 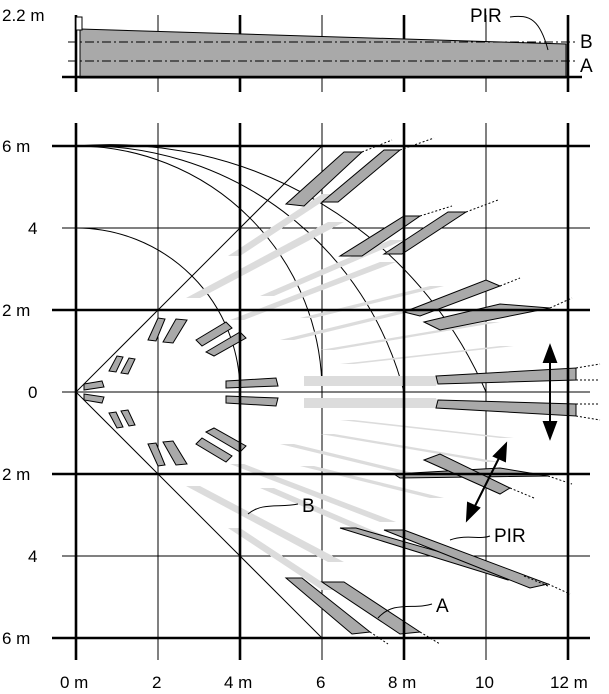 What do you see at coordinates (74, 682) in the screenshot?
I see `x-label-0m: 0 m` at bounding box center [74, 682].